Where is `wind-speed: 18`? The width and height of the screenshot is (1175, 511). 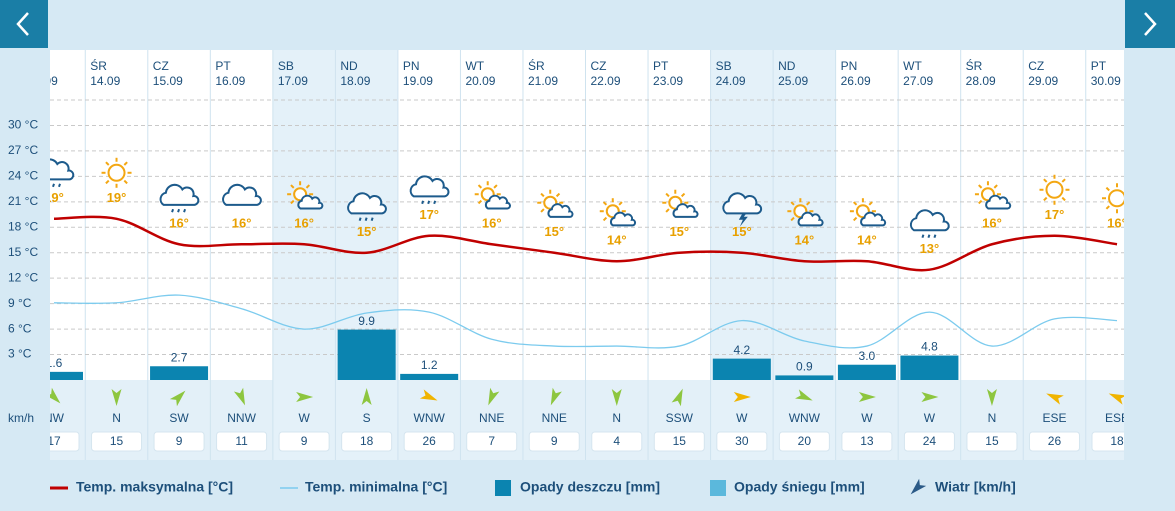 wind-speed: 18 is located at coordinates (367, 441).